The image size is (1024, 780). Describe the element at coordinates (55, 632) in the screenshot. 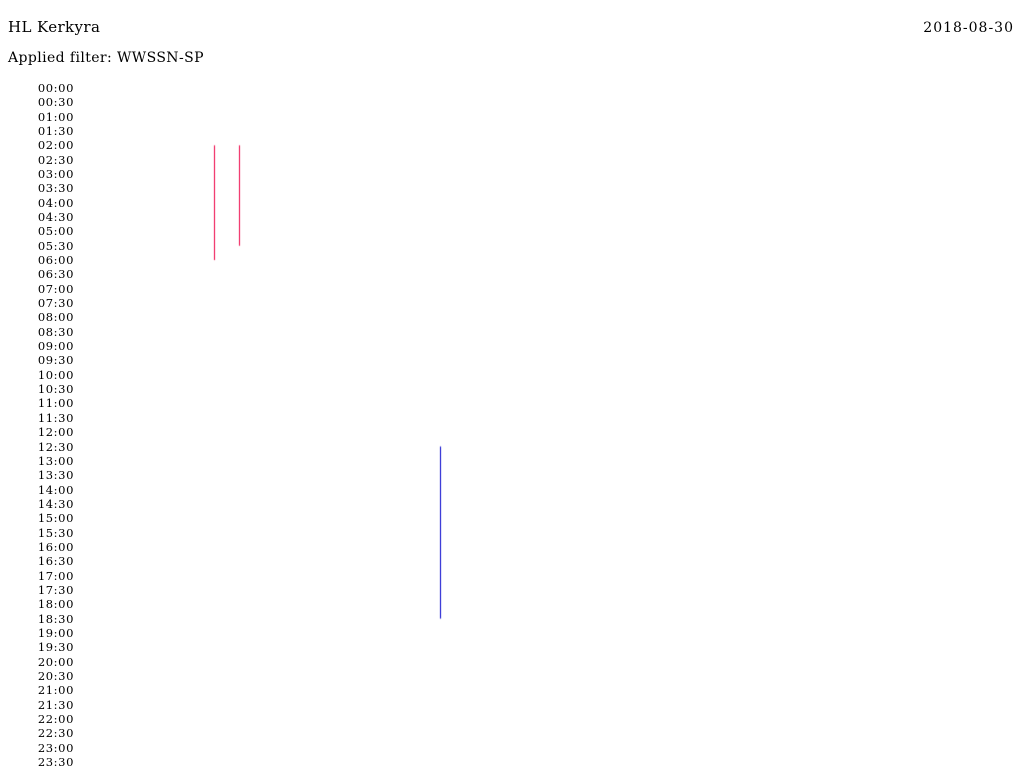

I see `time-label: 19:00` at that location.